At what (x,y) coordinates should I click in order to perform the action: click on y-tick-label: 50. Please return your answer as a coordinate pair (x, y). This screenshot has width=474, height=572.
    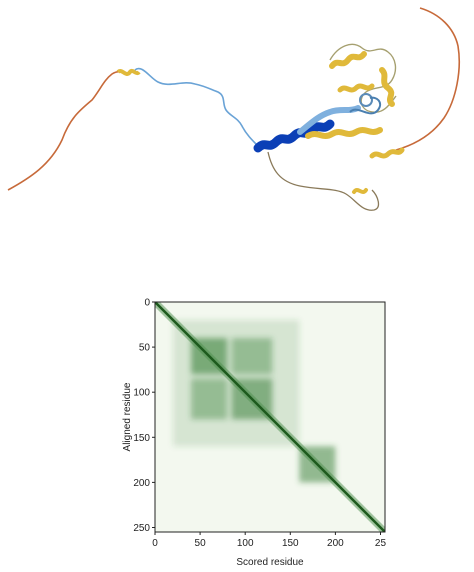
    Looking at the image, I should click on (145, 348).